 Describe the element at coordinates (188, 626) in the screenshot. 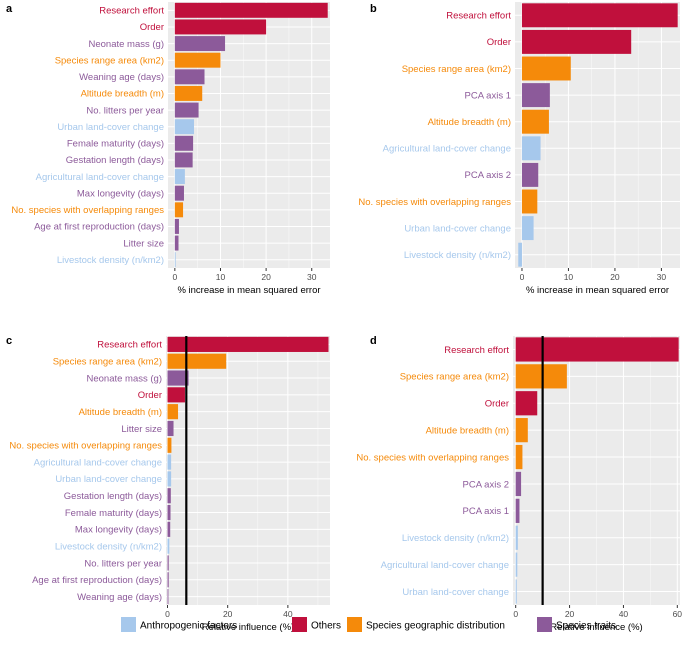

I see `legend-label: Anthropogenic factors` at that location.